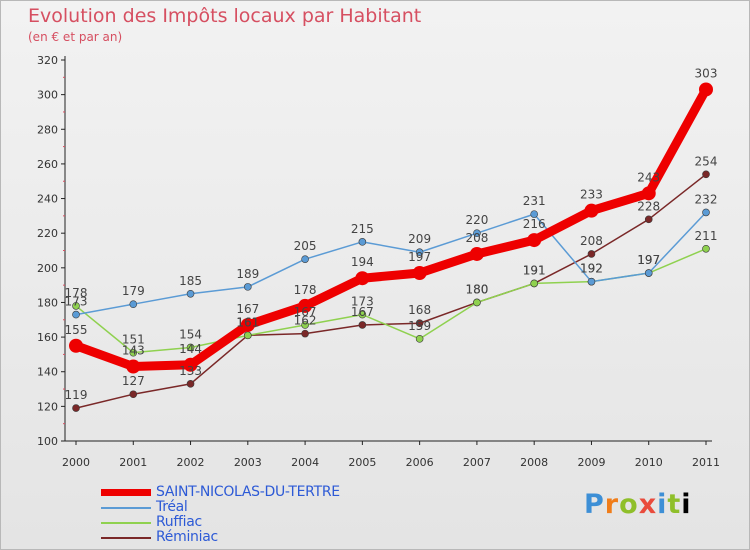 The height and width of the screenshot is (550, 750). What do you see at coordinates (248, 462) in the screenshot?
I see `x-tick-label: 2003` at bounding box center [248, 462].